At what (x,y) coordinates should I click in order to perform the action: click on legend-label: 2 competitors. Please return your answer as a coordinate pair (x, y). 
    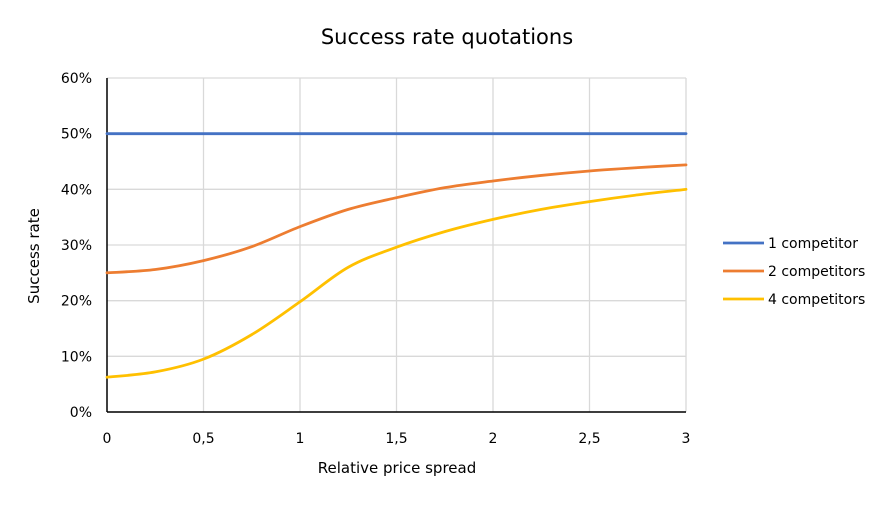
    Looking at the image, I should click on (816, 272).